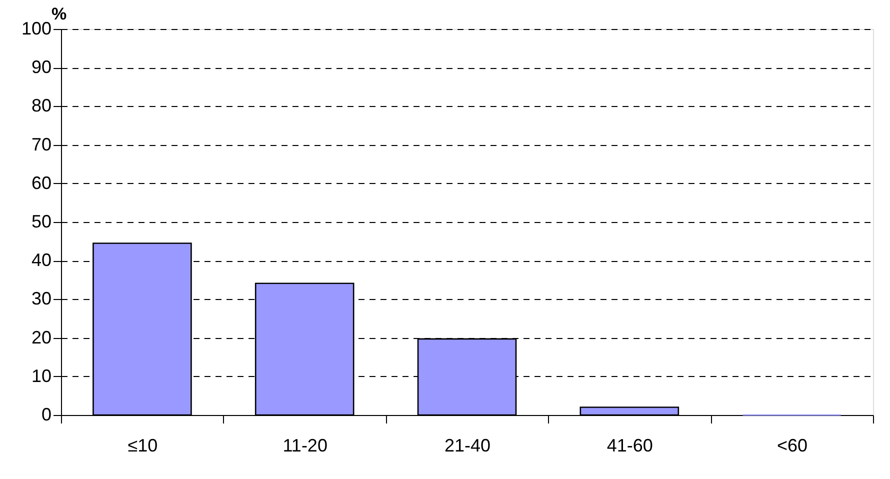 The width and height of the screenshot is (890, 479). What do you see at coordinates (41, 182) in the screenshot?
I see `y-tick-label: 60` at bounding box center [41, 182].